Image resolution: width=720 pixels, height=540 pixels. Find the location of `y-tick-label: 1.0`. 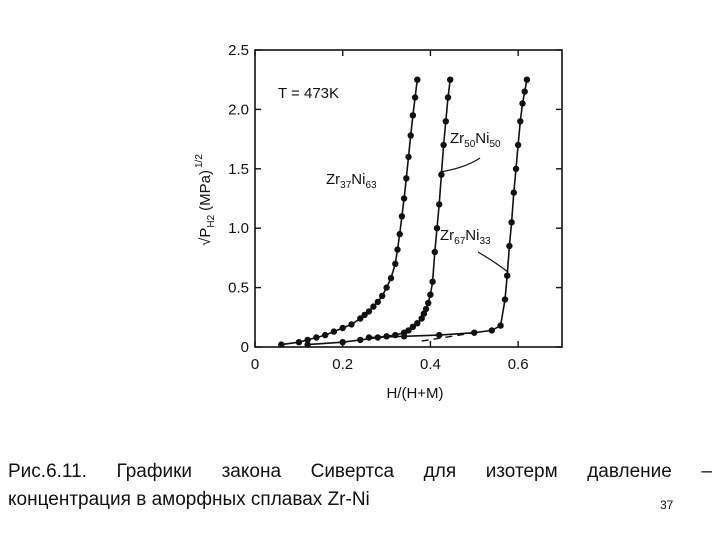

y-tick-label: 1.0 is located at coordinates (238, 228).